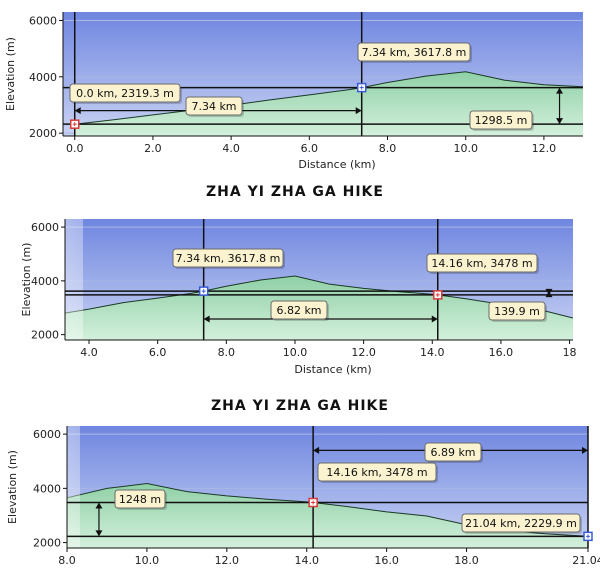 This screenshot has width=600, height=582. I want to click on elevation-callout-text: 1298.5 m, so click(501, 120).